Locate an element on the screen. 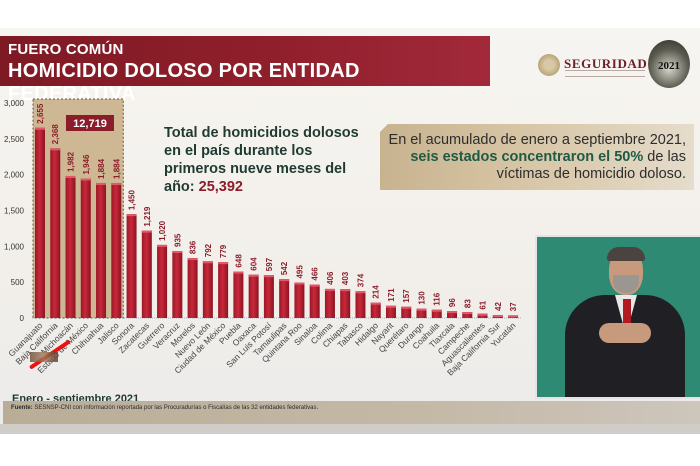 The image size is (700, 466). bottom-strip is located at coordinates (350, 429).